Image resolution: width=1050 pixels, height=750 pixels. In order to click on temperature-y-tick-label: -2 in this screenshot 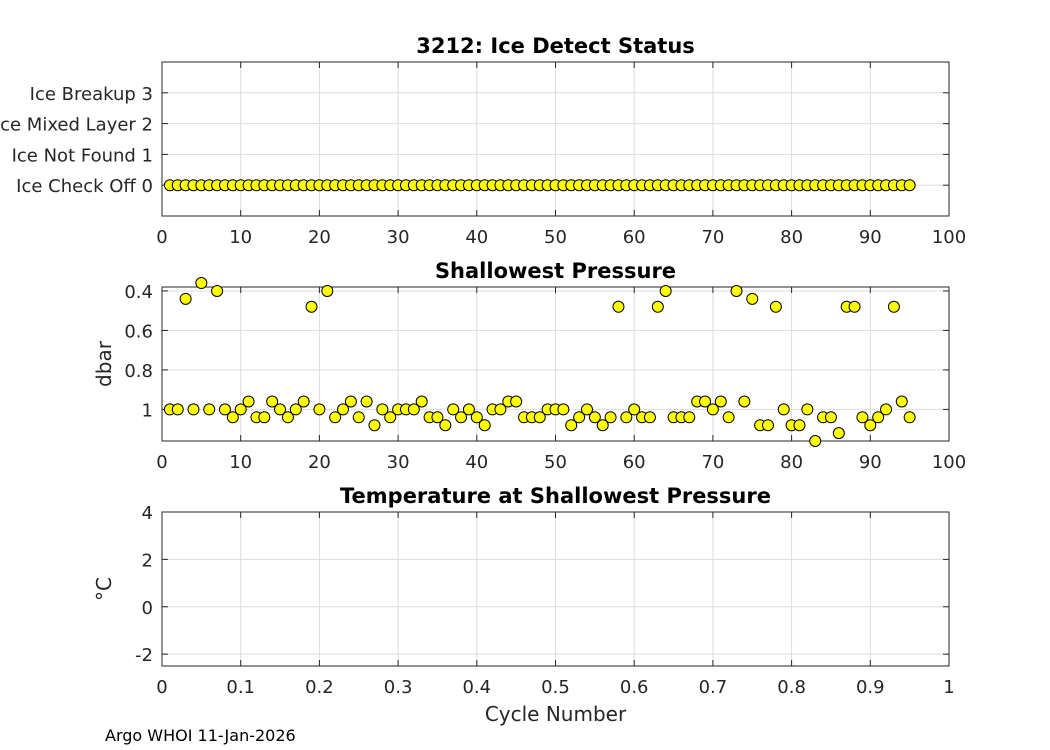, I will do `click(144, 655)`.